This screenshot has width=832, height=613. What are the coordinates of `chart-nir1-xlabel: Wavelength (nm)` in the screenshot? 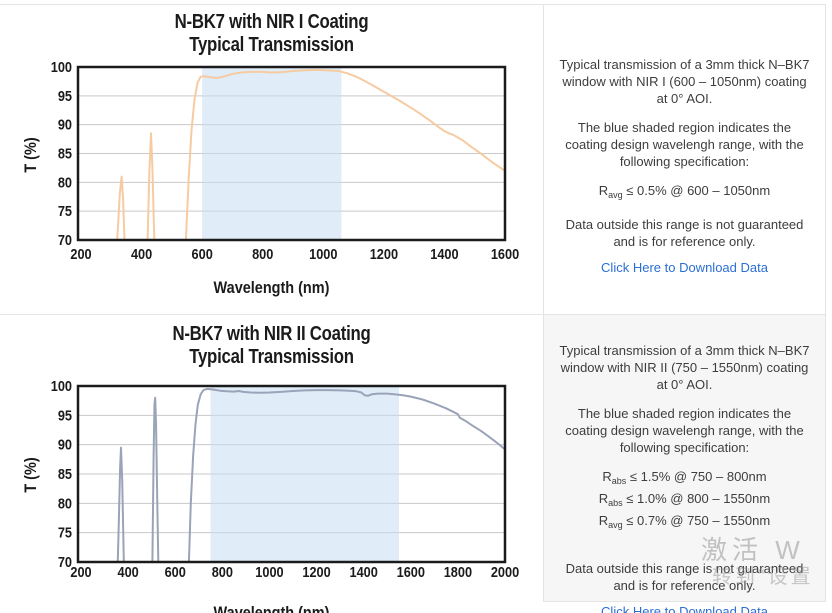 It's located at (271, 287).